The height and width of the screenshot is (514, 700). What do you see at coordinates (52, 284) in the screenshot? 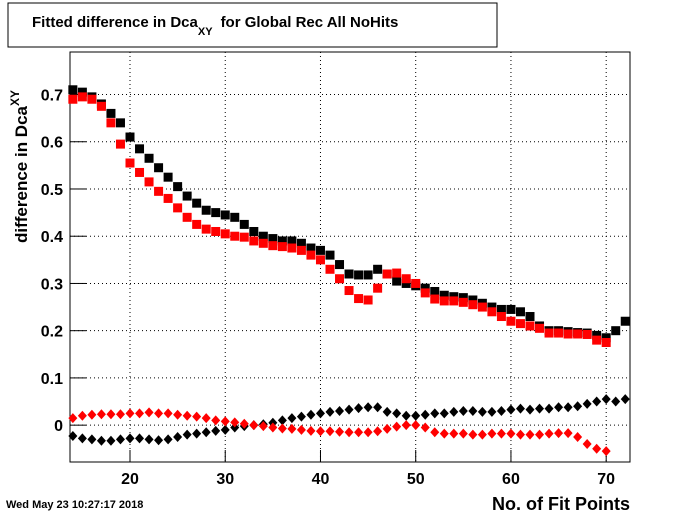
I see `y-tick-label: 0.3` at bounding box center [52, 284].